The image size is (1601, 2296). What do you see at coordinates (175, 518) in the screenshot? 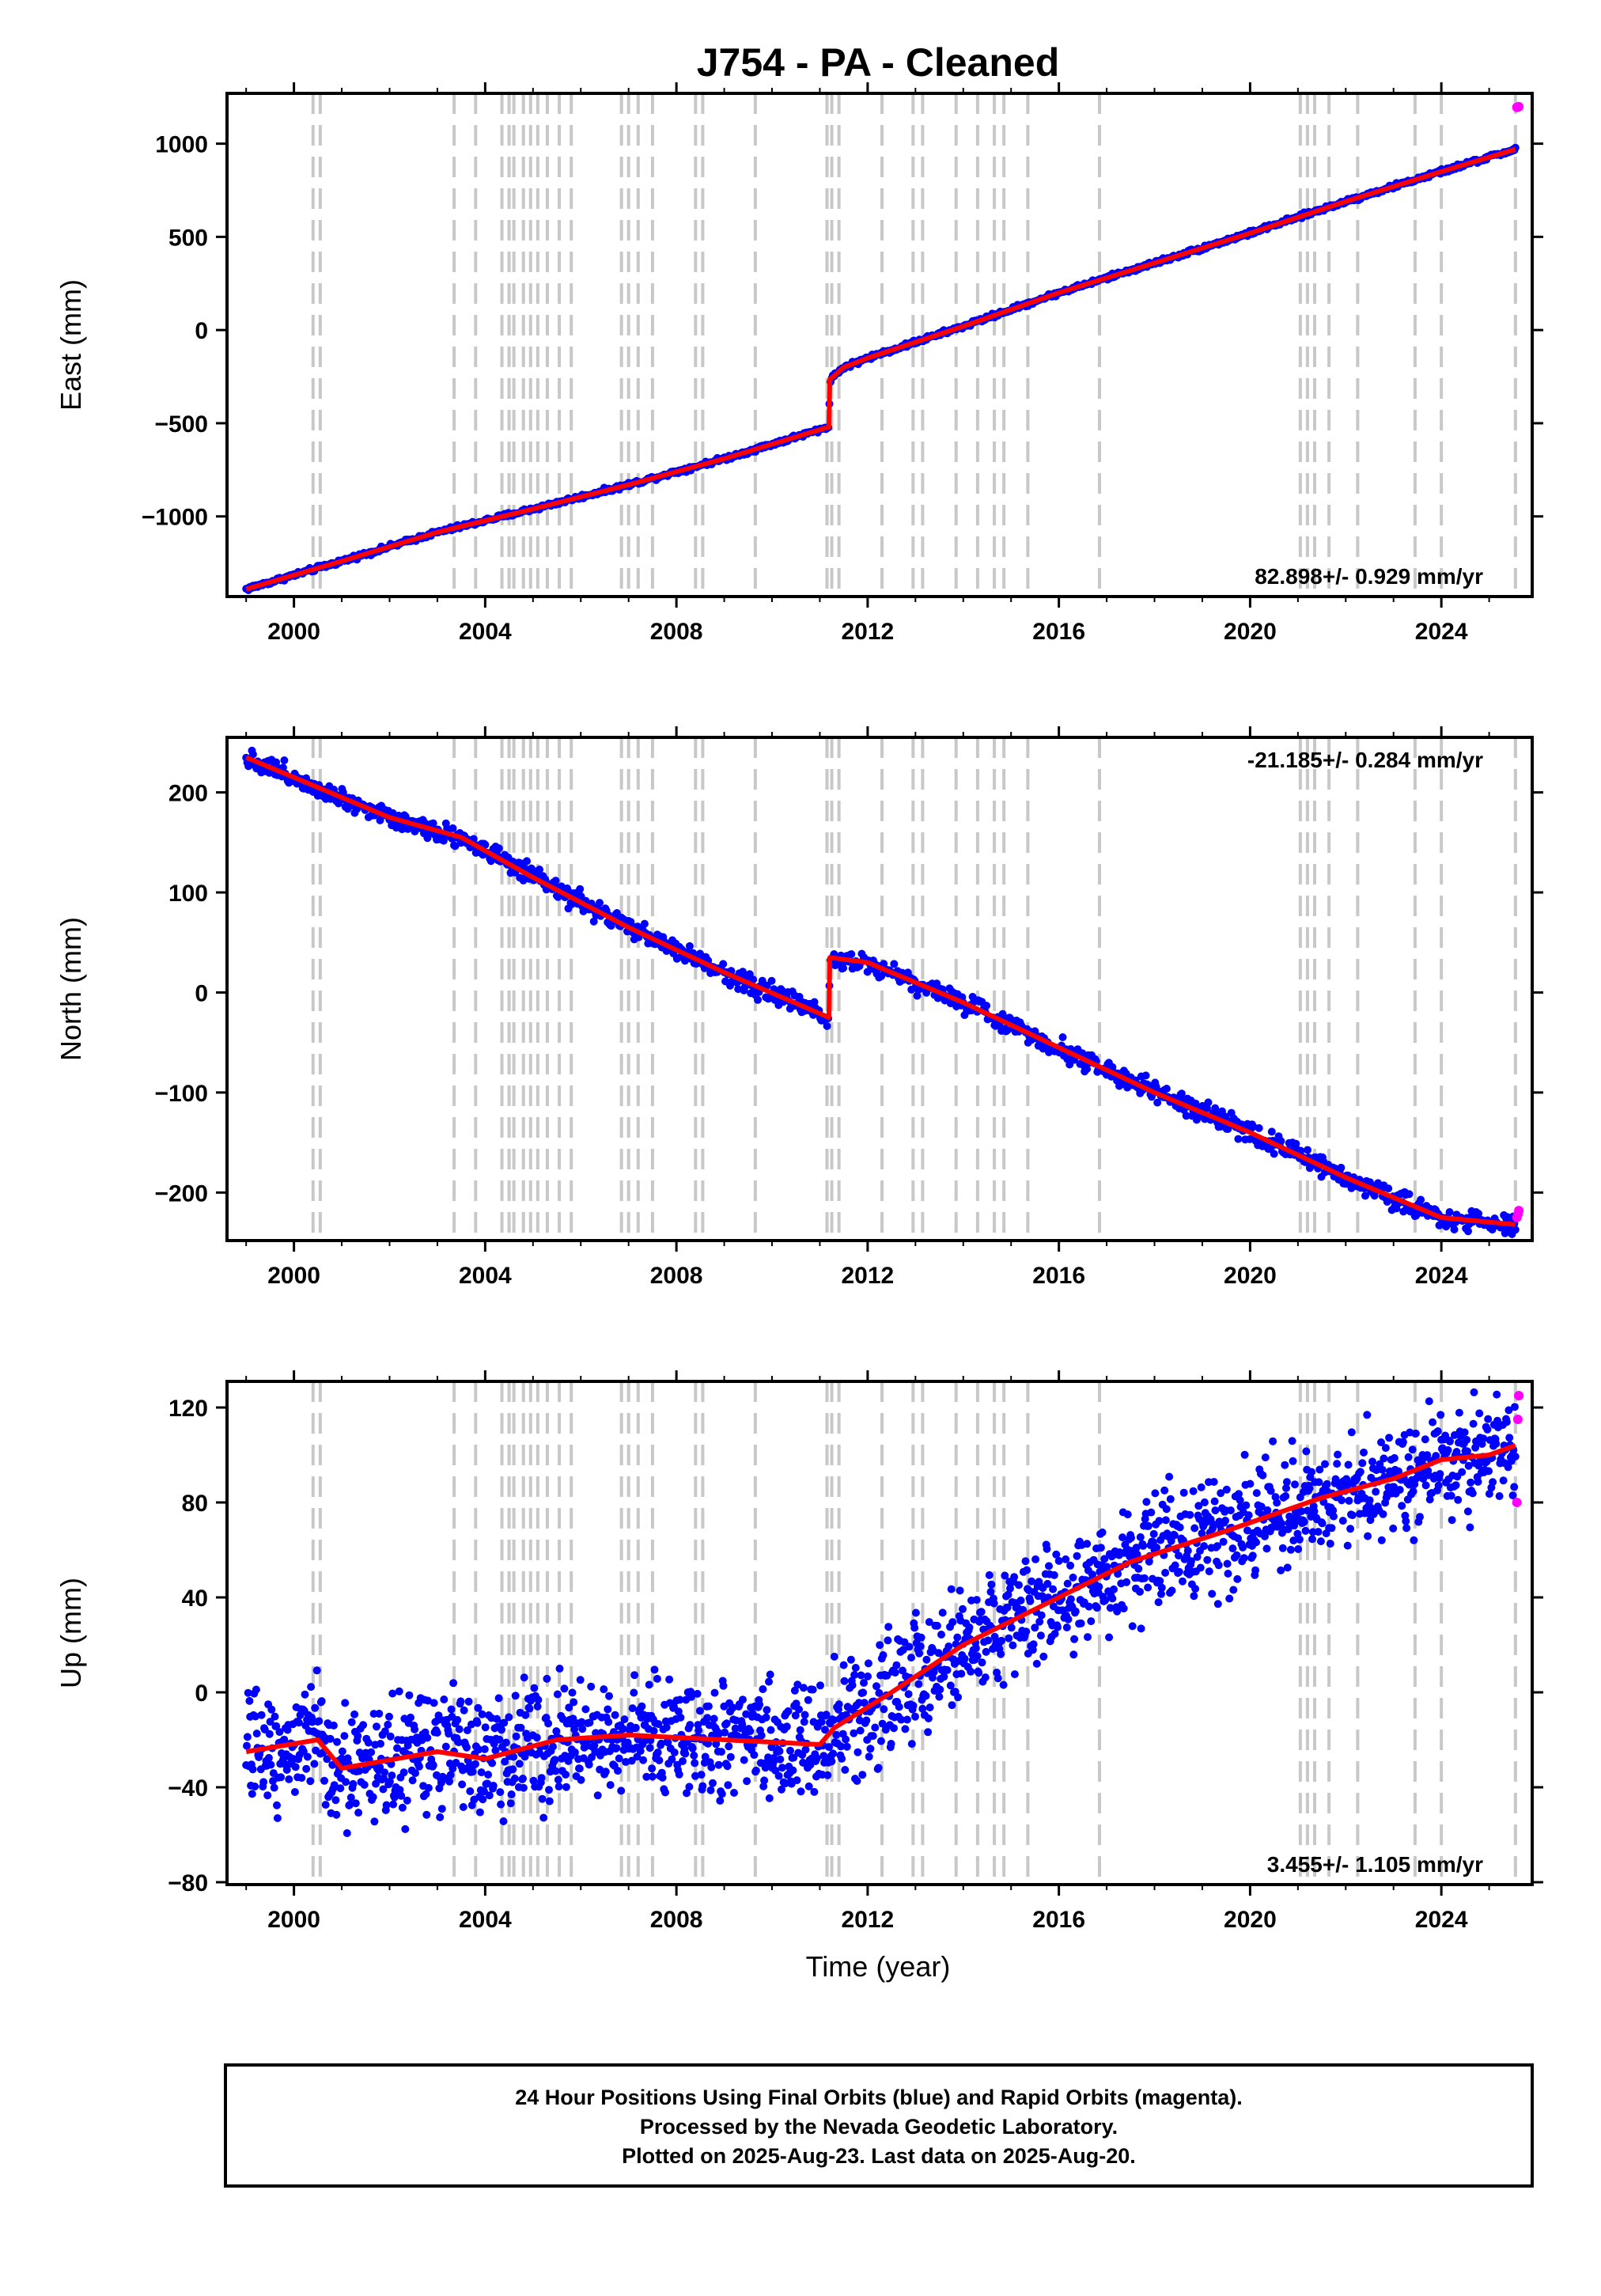
I see `y-tick-label: −1000` at bounding box center [175, 518].